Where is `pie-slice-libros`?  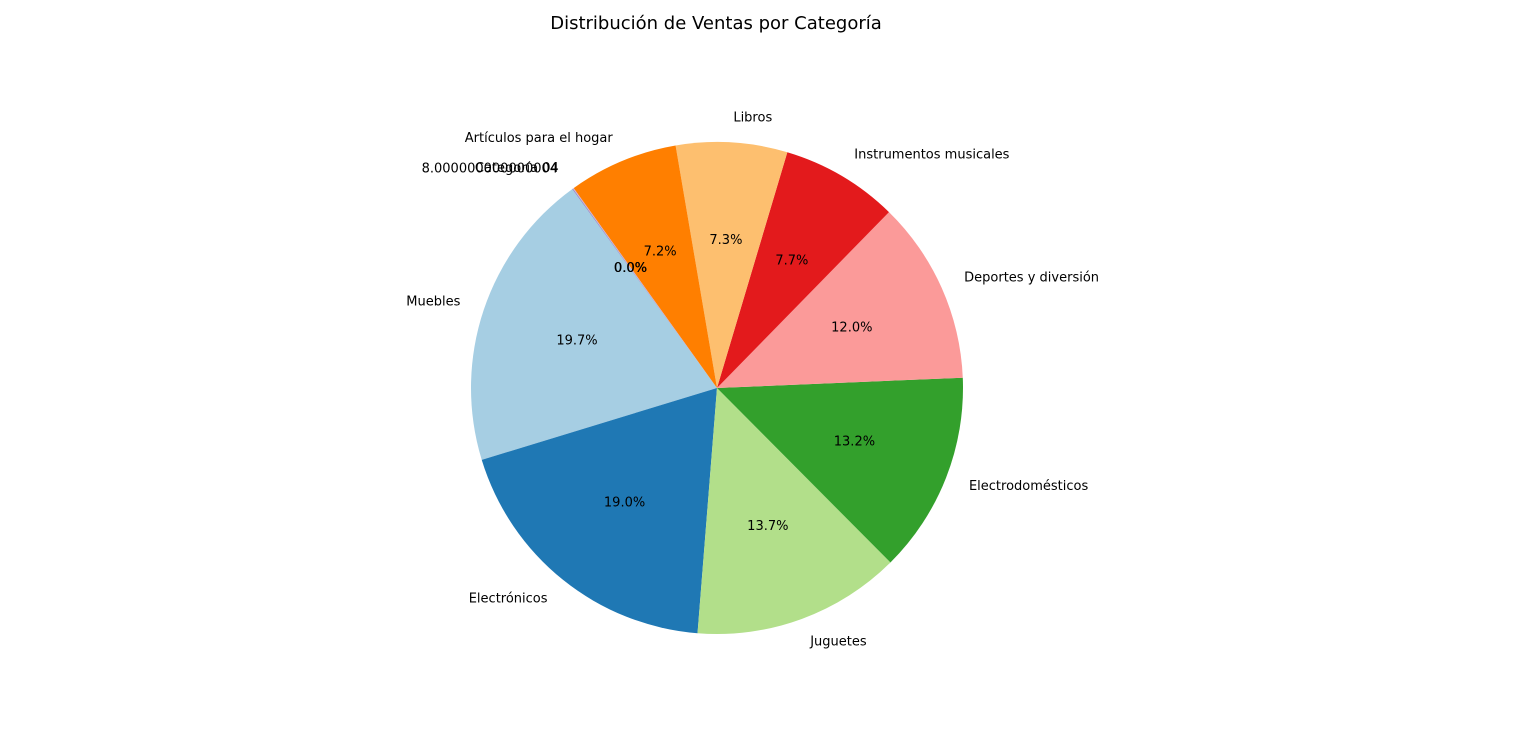 pie-slice-libros is located at coordinates (731, 265).